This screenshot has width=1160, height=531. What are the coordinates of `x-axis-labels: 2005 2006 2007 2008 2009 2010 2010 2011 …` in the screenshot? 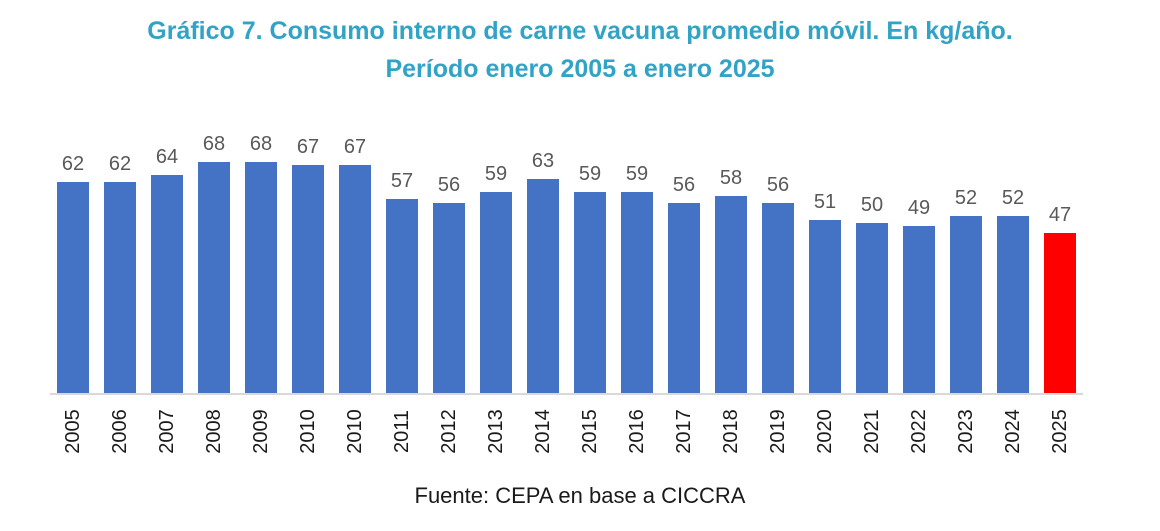 It's located at (566, 431).